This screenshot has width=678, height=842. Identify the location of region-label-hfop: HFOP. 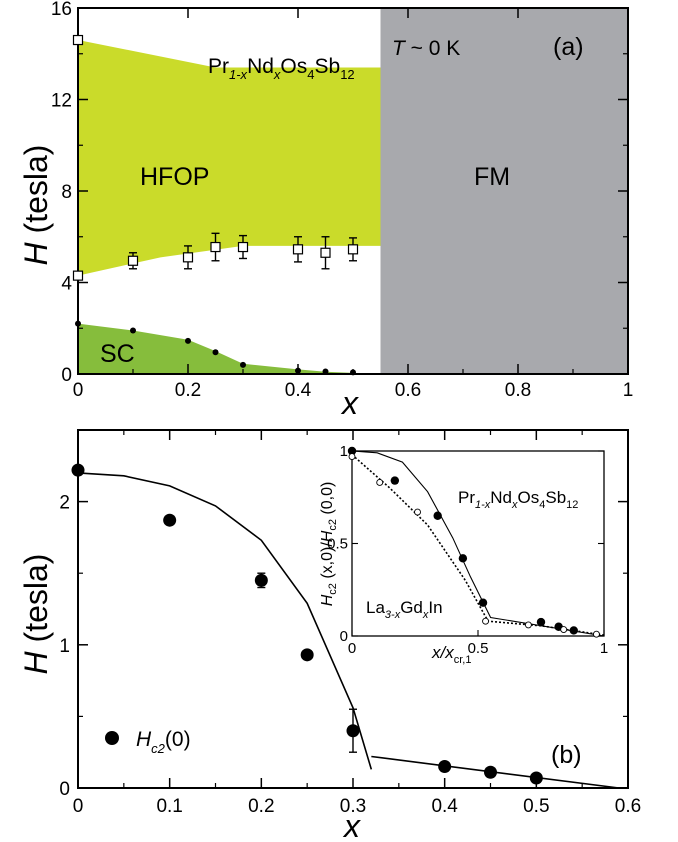
(174, 177).